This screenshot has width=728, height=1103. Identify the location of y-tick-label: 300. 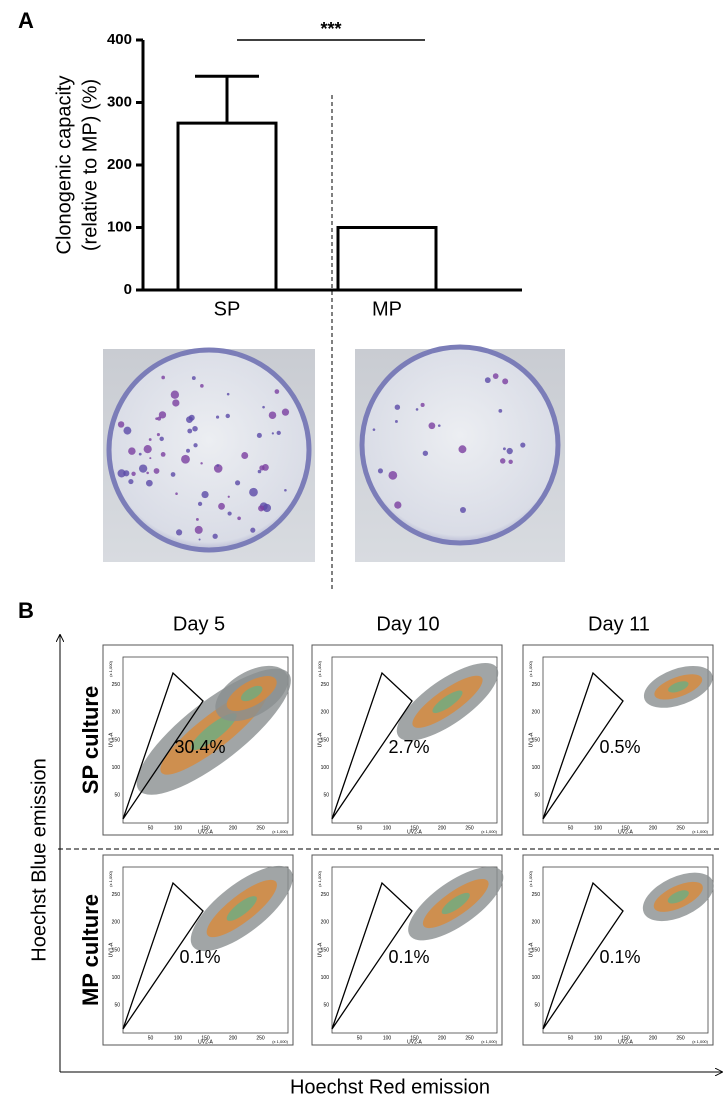
(119, 101).